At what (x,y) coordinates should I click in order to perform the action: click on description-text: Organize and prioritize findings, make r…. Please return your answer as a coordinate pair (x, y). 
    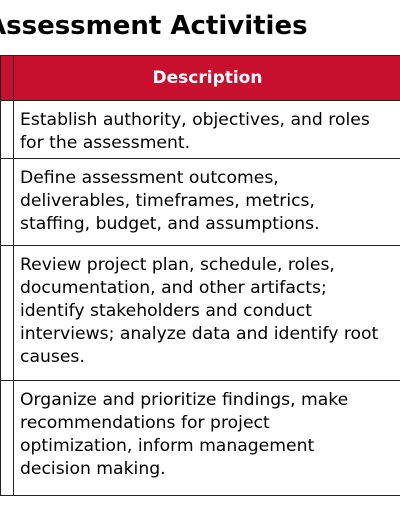
    Looking at the image, I should click on (184, 434).